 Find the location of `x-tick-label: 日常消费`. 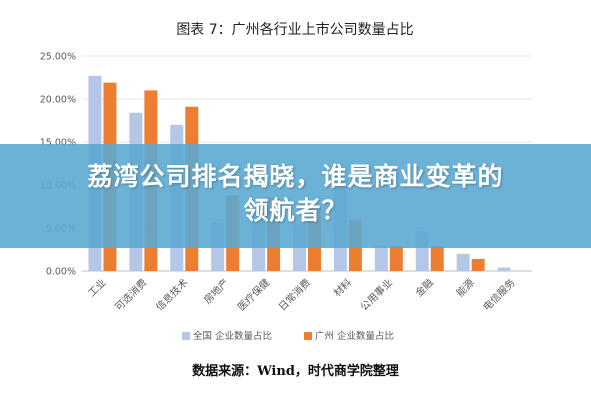

x-tick-label: 日常消费 is located at coordinates (294, 294).